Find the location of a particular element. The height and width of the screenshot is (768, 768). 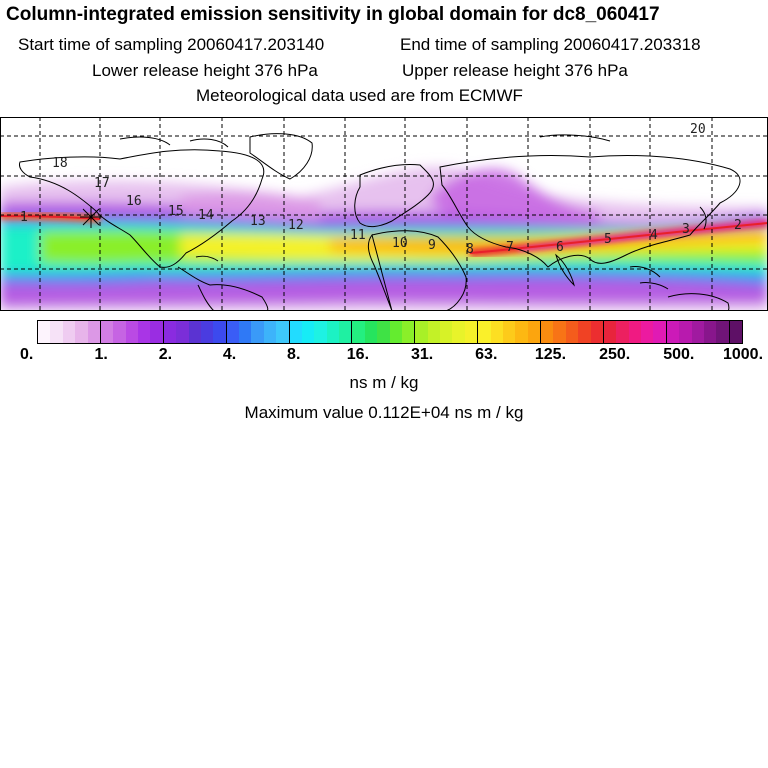

colorbar-tick-label: 1. is located at coordinates (101, 354).